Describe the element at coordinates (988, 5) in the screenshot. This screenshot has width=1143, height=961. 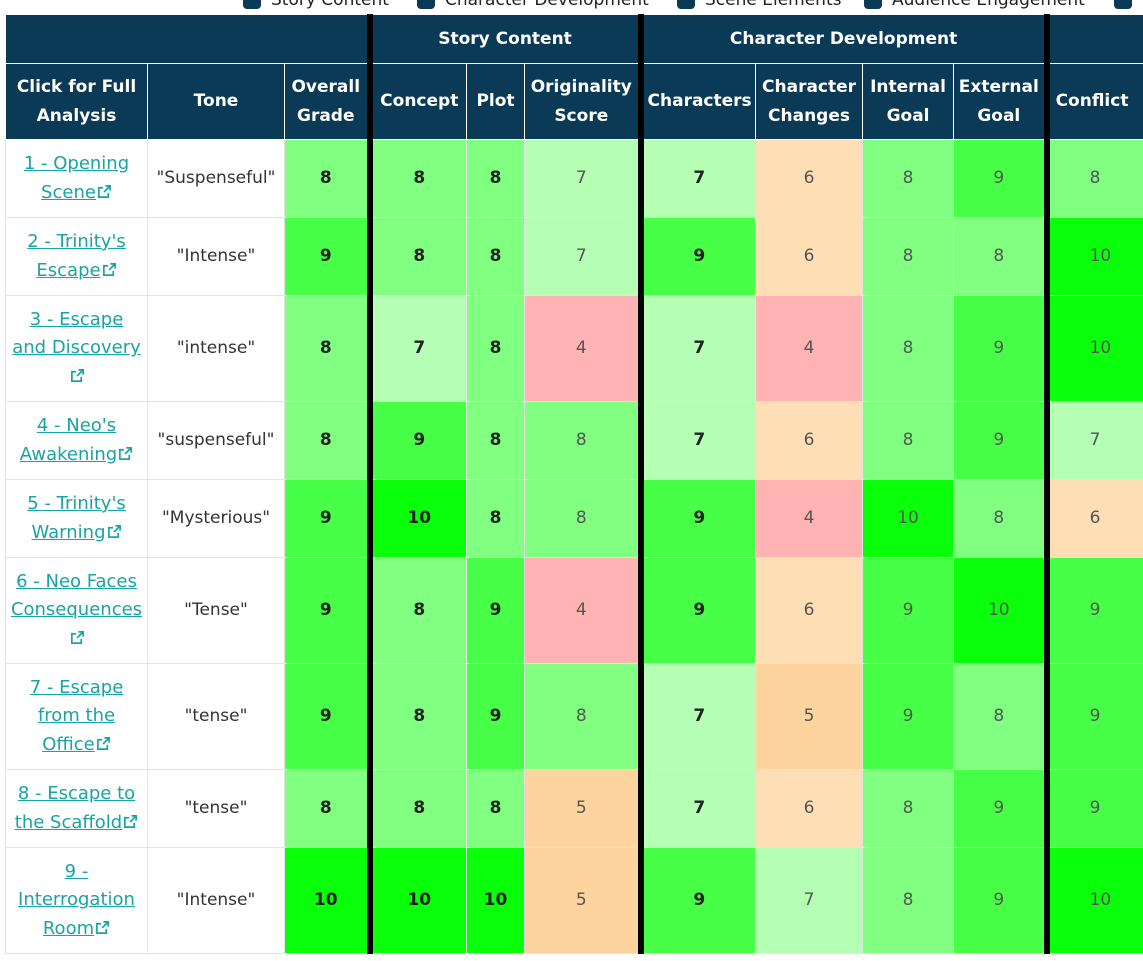
I see `filter-label: Audience Engagement` at that location.